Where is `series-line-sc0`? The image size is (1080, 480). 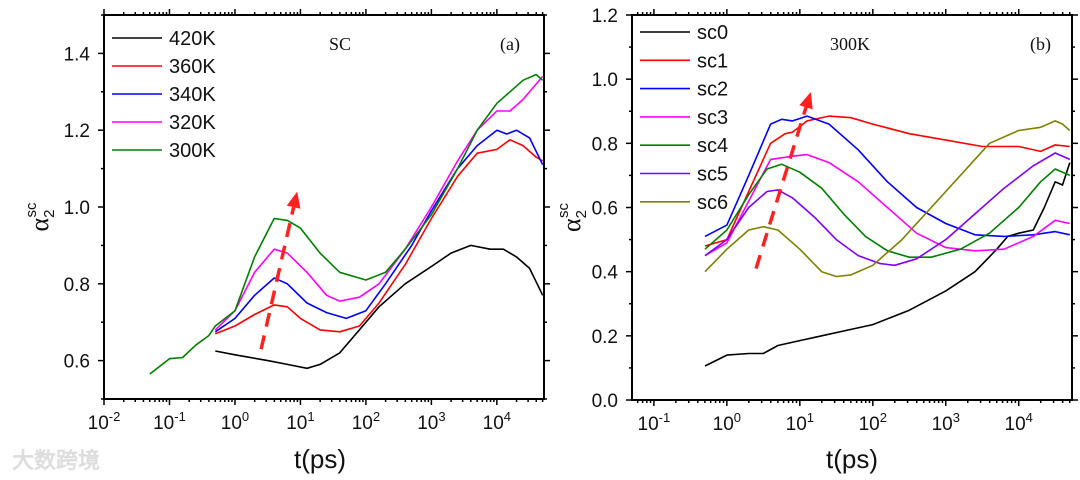 series-line-sc0 is located at coordinates (887, 264).